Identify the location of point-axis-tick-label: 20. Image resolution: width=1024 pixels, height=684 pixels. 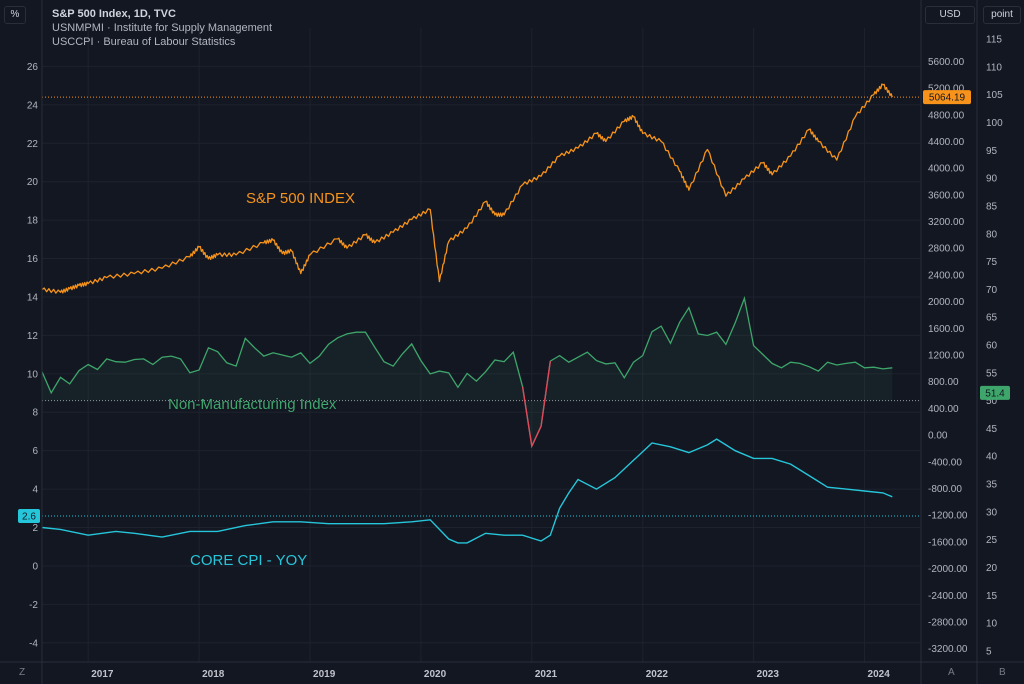
(992, 568).